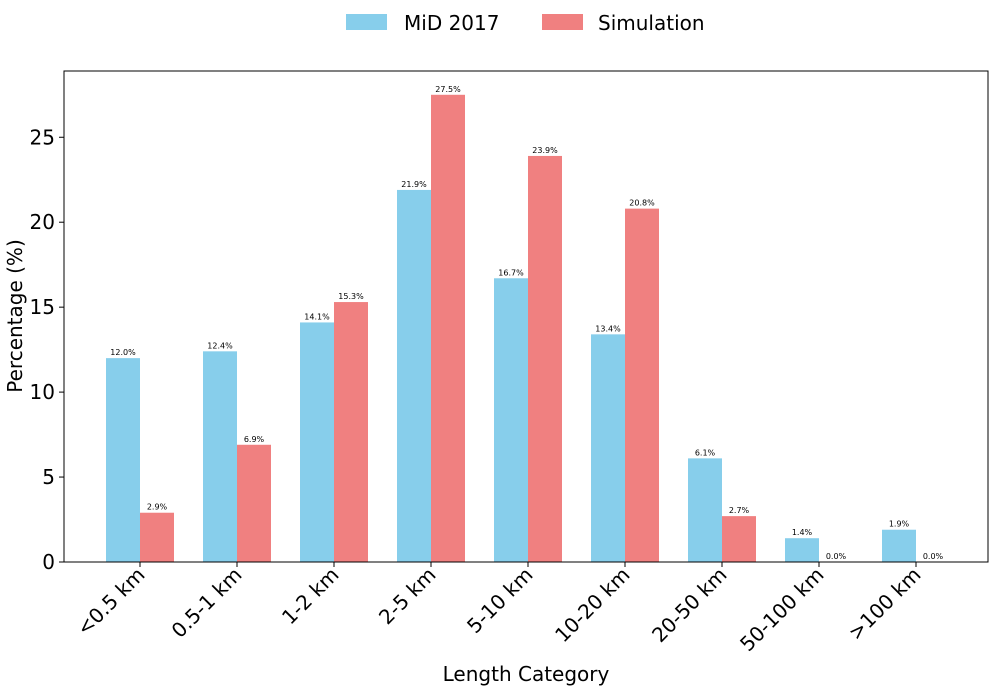  Describe the element at coordinates (366, 22) in the screenshot. I see `legend-swatch-mid2017` at that location.